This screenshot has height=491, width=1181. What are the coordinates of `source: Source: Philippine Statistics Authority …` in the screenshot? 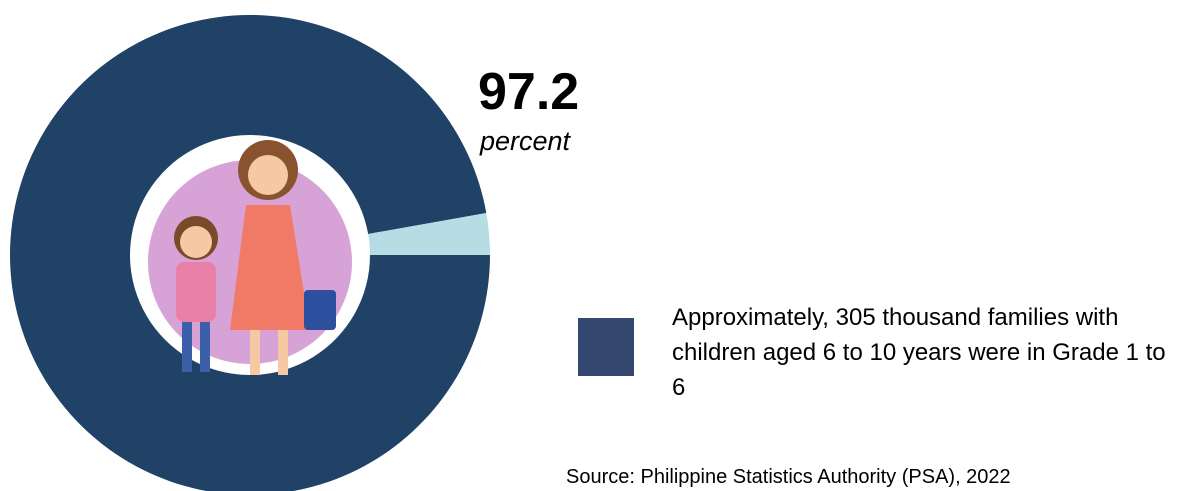 It's located at (788, 477).